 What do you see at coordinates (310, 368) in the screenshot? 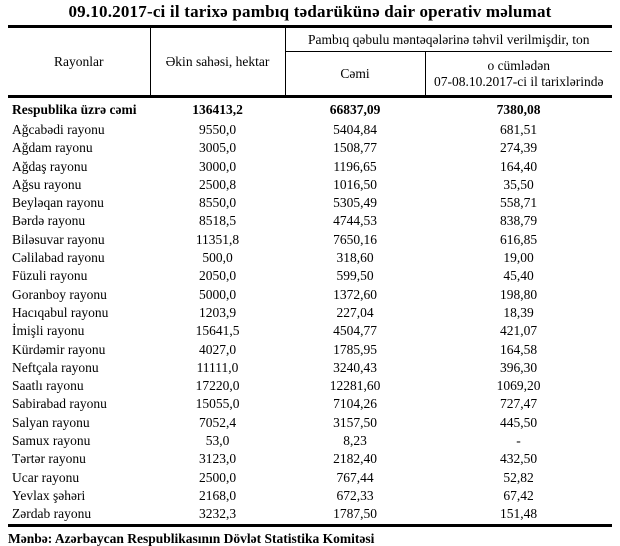
I see `table-row: Neftçala rayonu 11111,0 3240,43 396,30` at bounding box center [310, 368].